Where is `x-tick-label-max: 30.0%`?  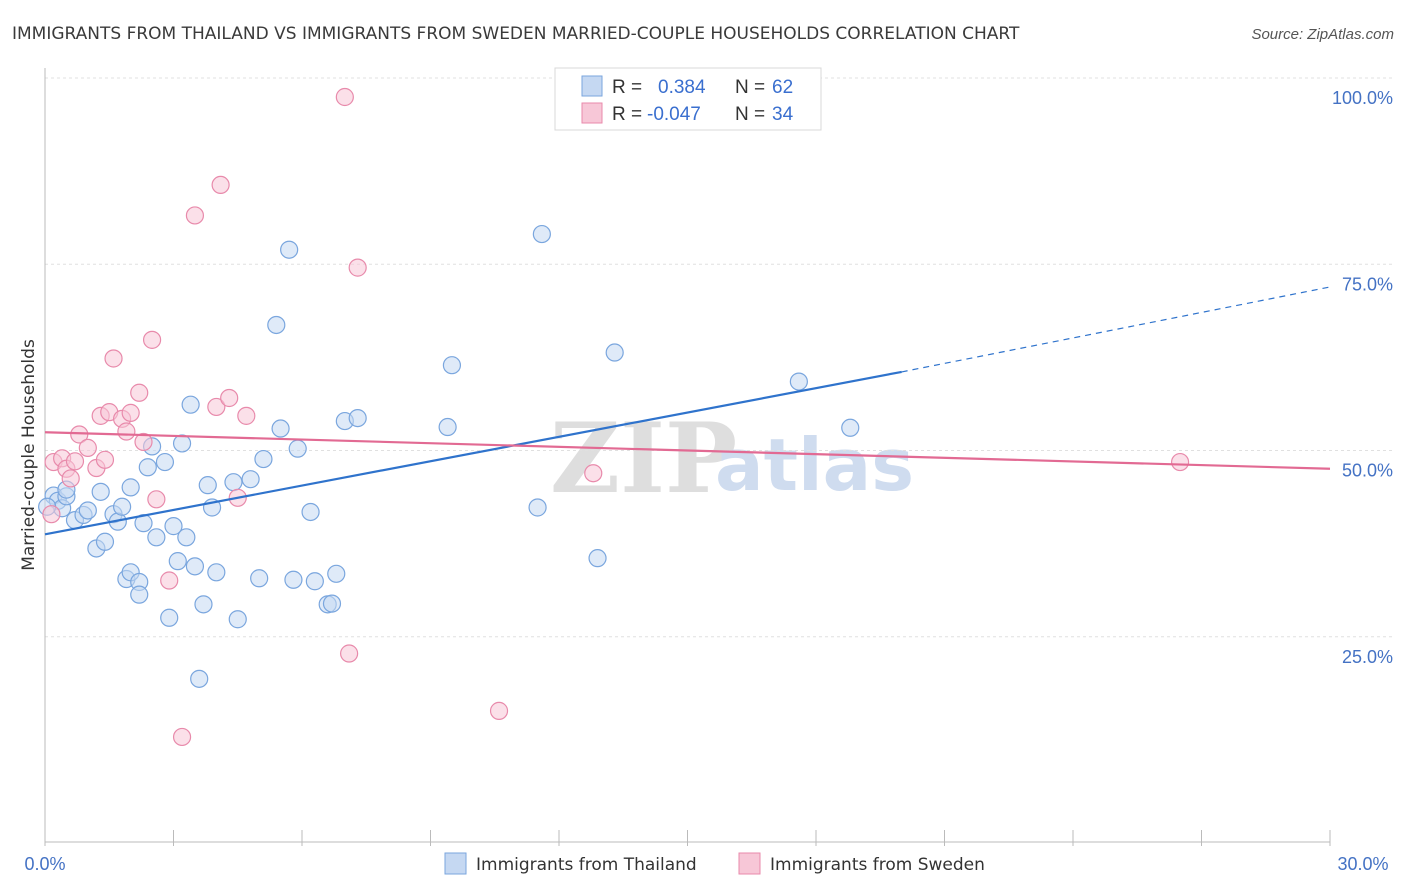
x-tick-label-max: 30.0% is located at coordinates (1362, 864).